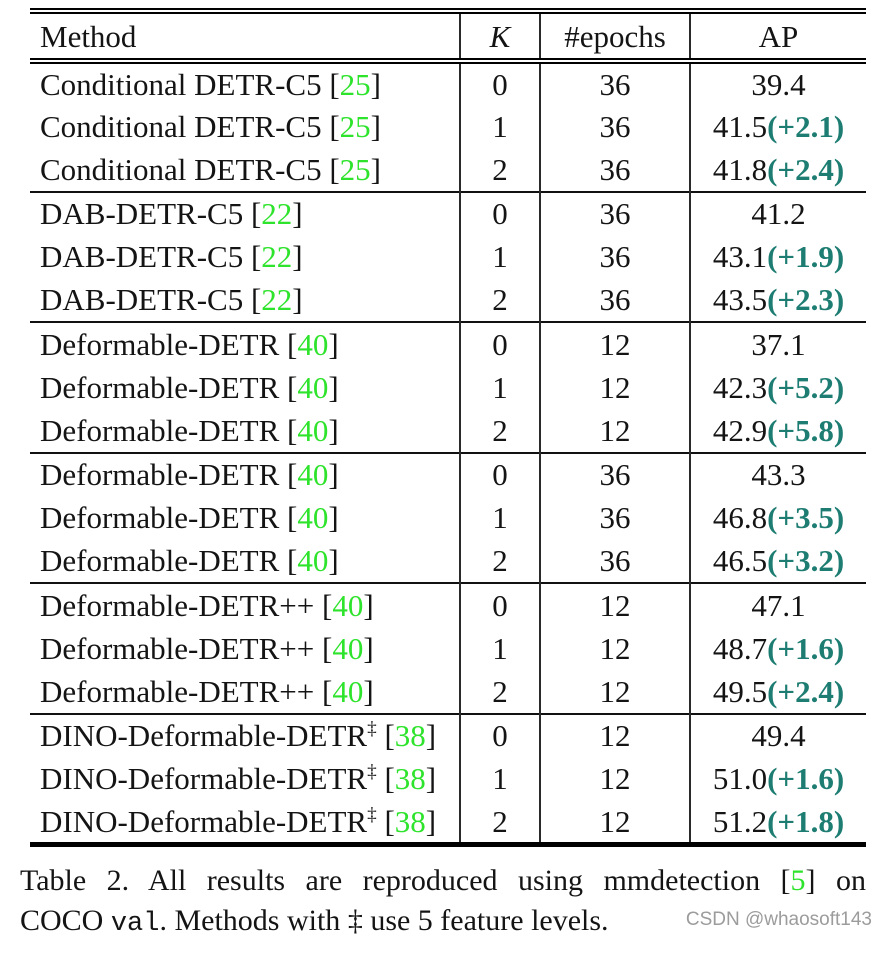  I want to click on ap-delta: (+3.5), so click(806, 518).